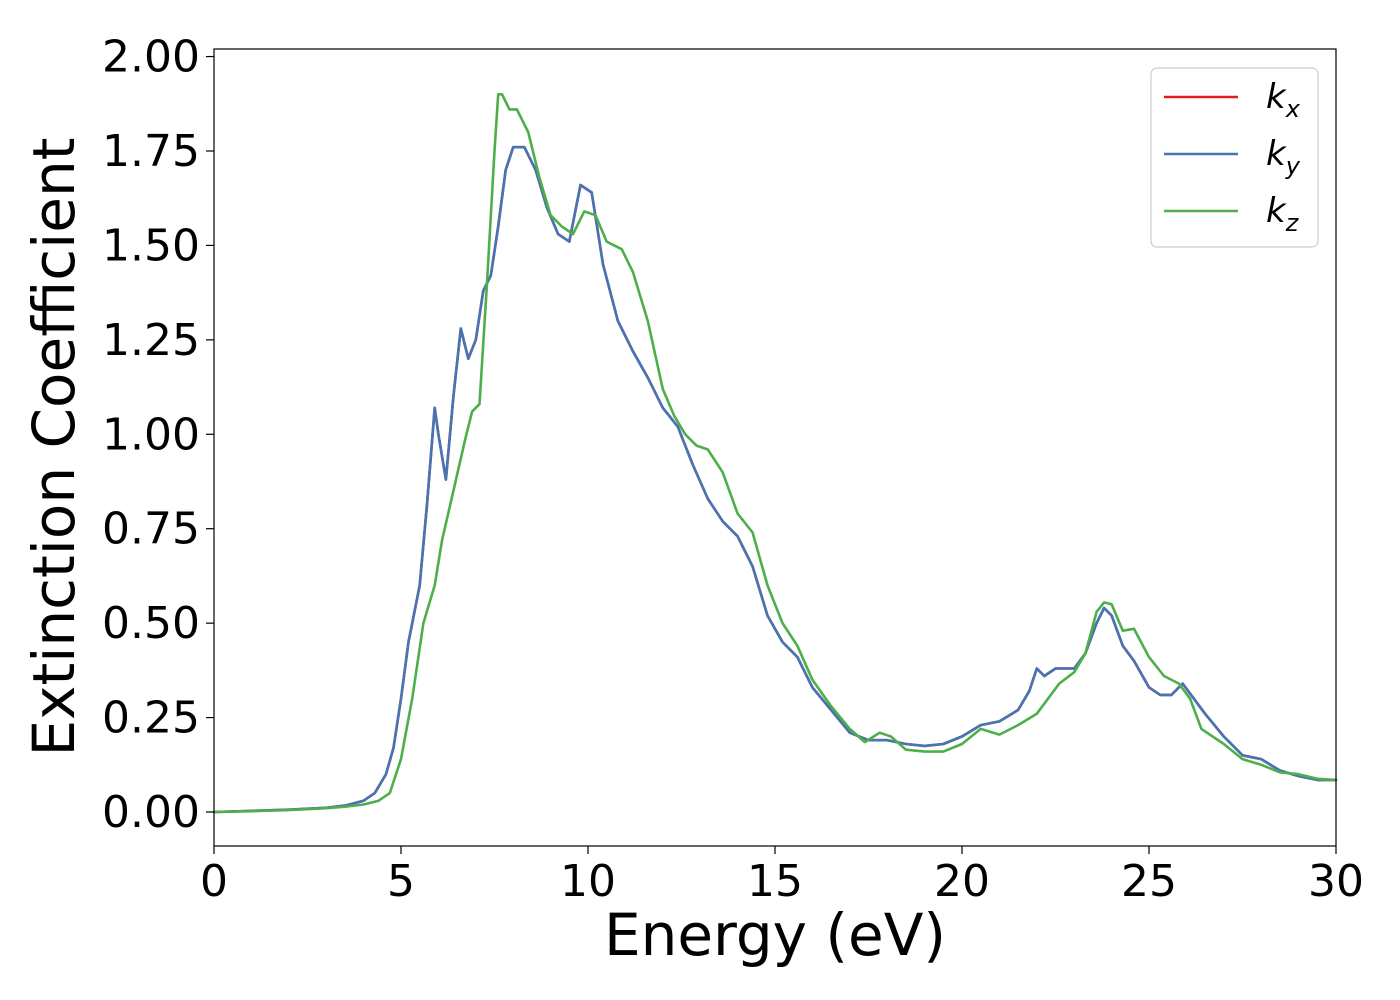 This screenshot has width=1400, height=1000. What do you see at coordinates (1283, 157) in the screenshot?
I see `legend-label-ky: ky` at bounding box center [1283, 157].